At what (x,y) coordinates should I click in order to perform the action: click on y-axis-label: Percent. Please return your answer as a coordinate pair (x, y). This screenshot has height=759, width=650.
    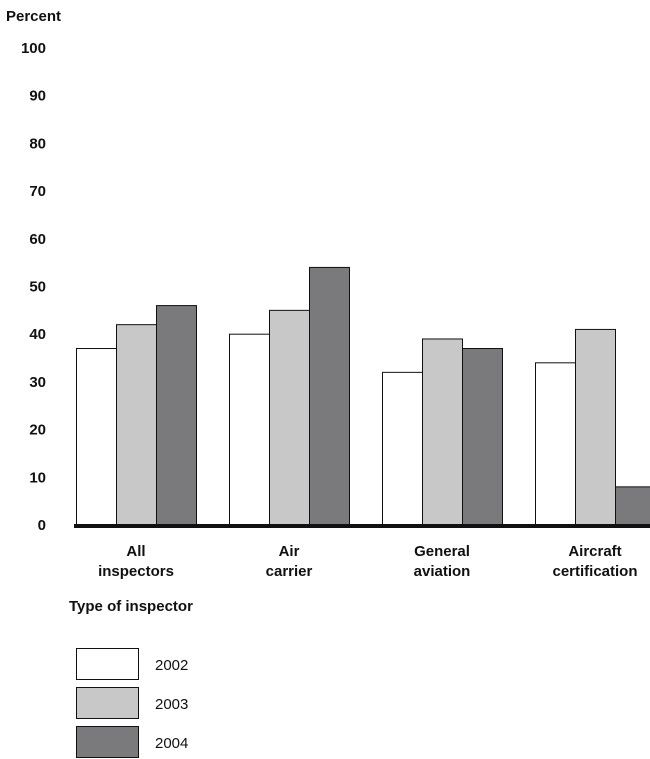
    Looking at the image, I should click on (33, 16).